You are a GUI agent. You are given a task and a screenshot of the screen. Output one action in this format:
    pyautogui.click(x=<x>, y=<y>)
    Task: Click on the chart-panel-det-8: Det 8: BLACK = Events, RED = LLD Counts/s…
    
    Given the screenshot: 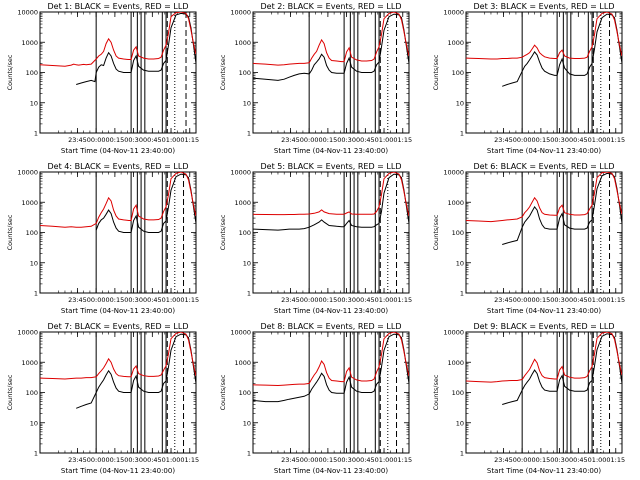 What is the action you would take?
    pyautogui.click(x=315, y=398)
    